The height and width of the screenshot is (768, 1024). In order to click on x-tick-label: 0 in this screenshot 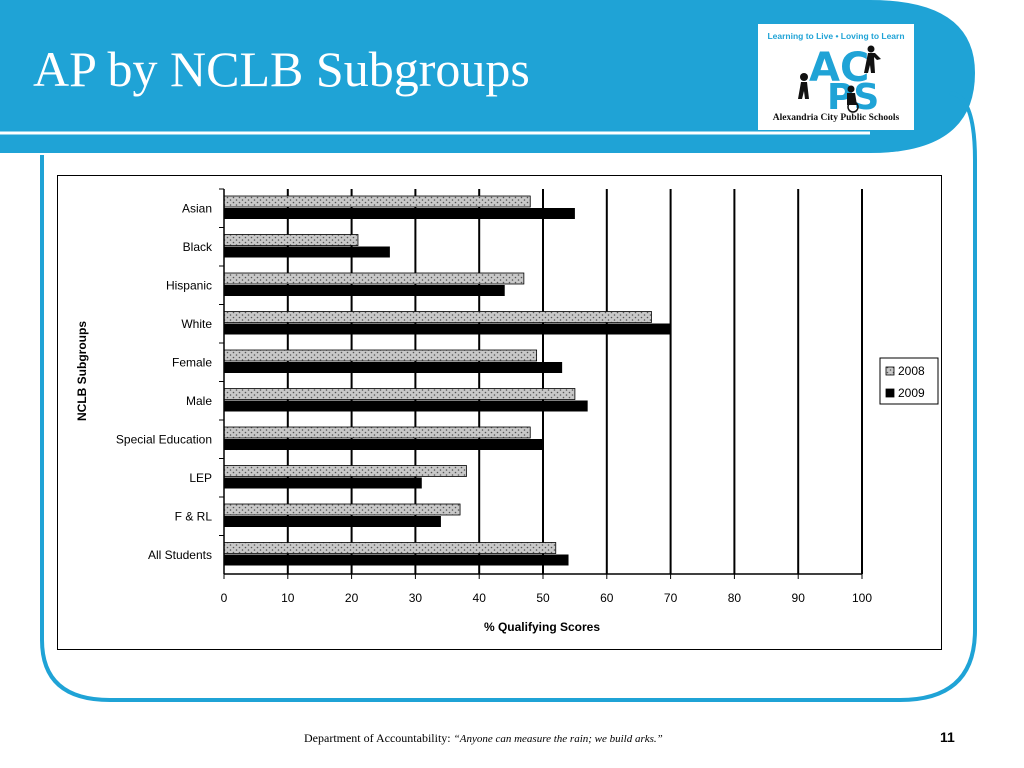, I will do `click(224, 598)`.